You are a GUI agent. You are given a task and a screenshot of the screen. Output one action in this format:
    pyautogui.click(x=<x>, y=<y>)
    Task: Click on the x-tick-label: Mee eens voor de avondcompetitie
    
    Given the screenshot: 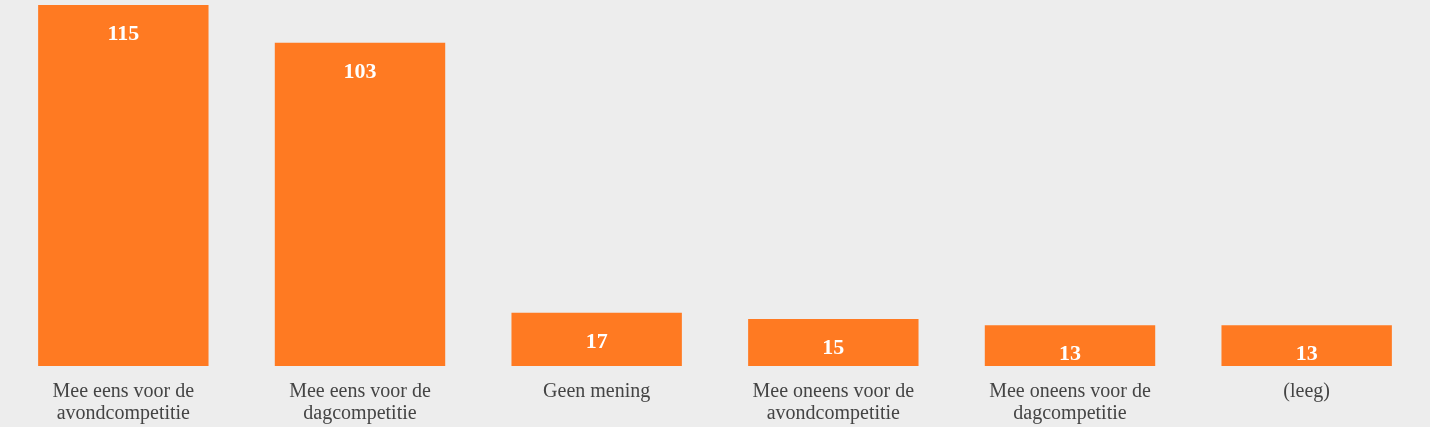 What is the action you would take?
    pyautogui.click(x=123, y=401)
    